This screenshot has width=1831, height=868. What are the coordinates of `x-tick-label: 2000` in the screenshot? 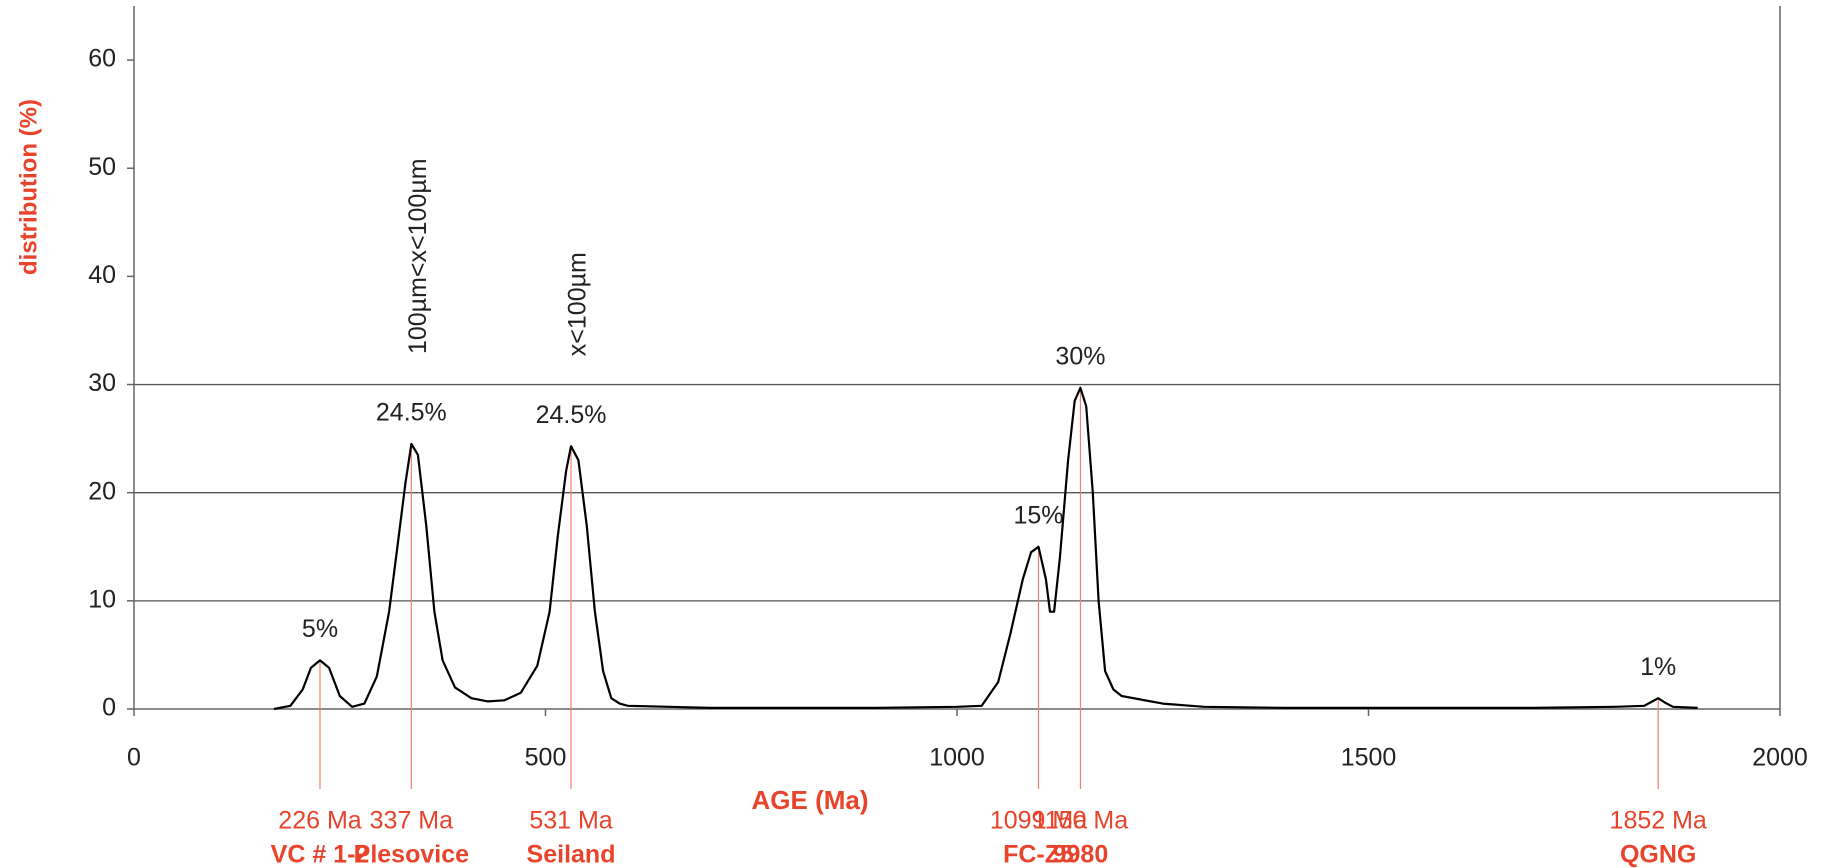 It's located at (1780, 758).